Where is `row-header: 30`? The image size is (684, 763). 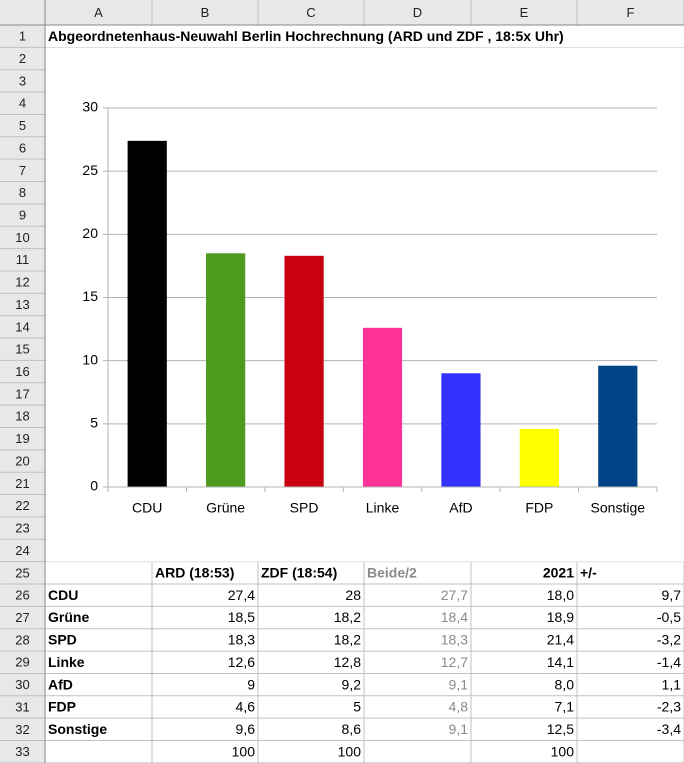 row-header: 30 is located at coordinates (22, 684).